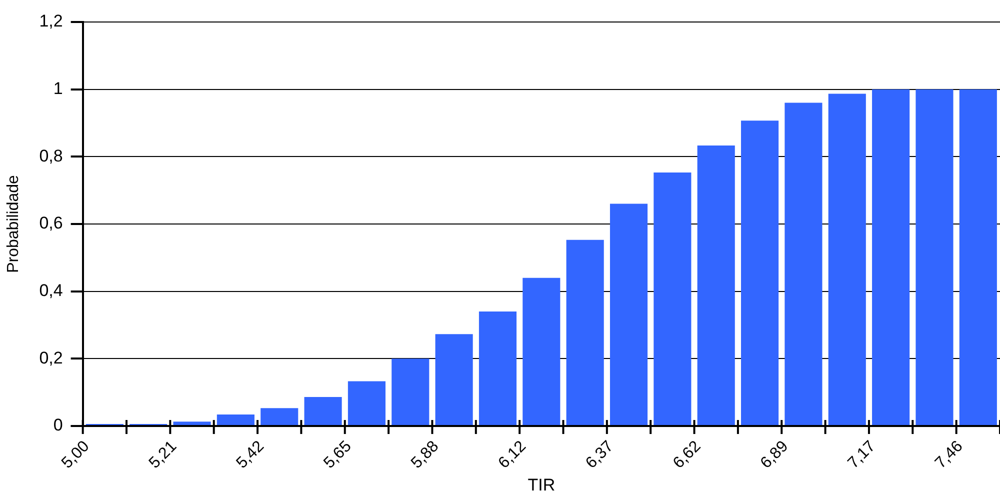  What do you see at coordinates (13, 223) in the screenshot?
I see `y-axis-title: Probabilidade` at bounding box center [13, 223].